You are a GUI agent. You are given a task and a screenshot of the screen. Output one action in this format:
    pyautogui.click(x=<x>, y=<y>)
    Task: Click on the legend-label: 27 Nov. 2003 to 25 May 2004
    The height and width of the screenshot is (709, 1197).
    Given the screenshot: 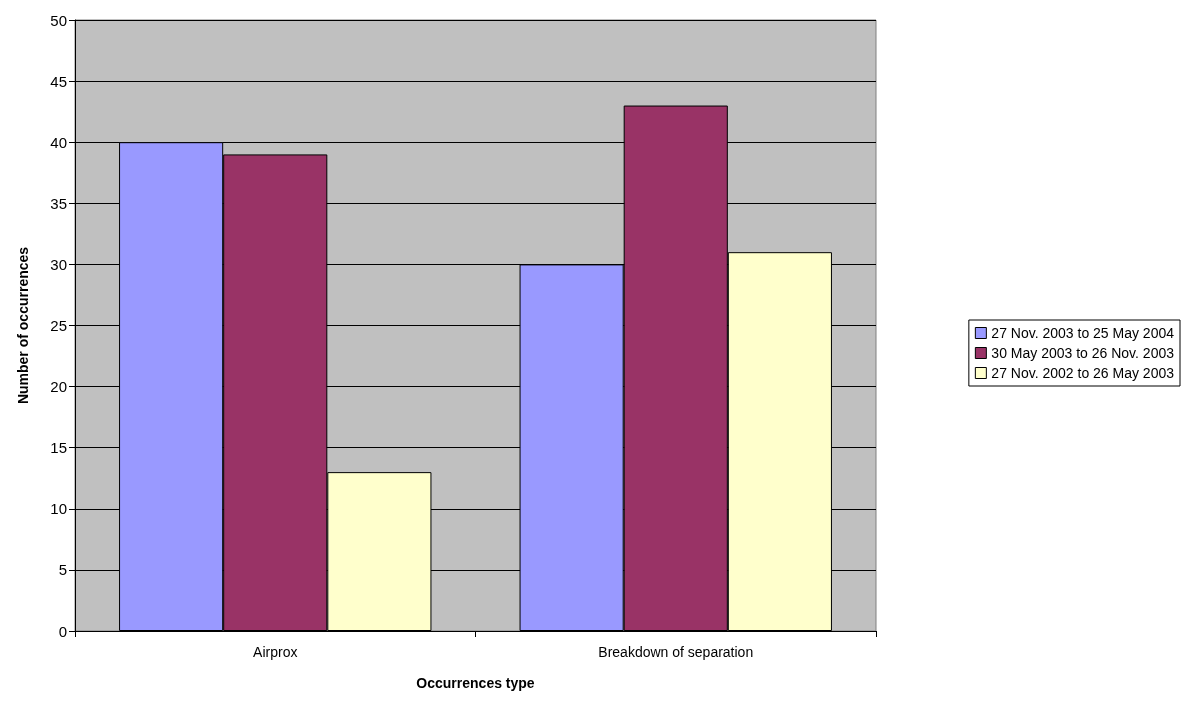 What is the action you would take?
    pyautogui.click(x=1083, y=333)
    